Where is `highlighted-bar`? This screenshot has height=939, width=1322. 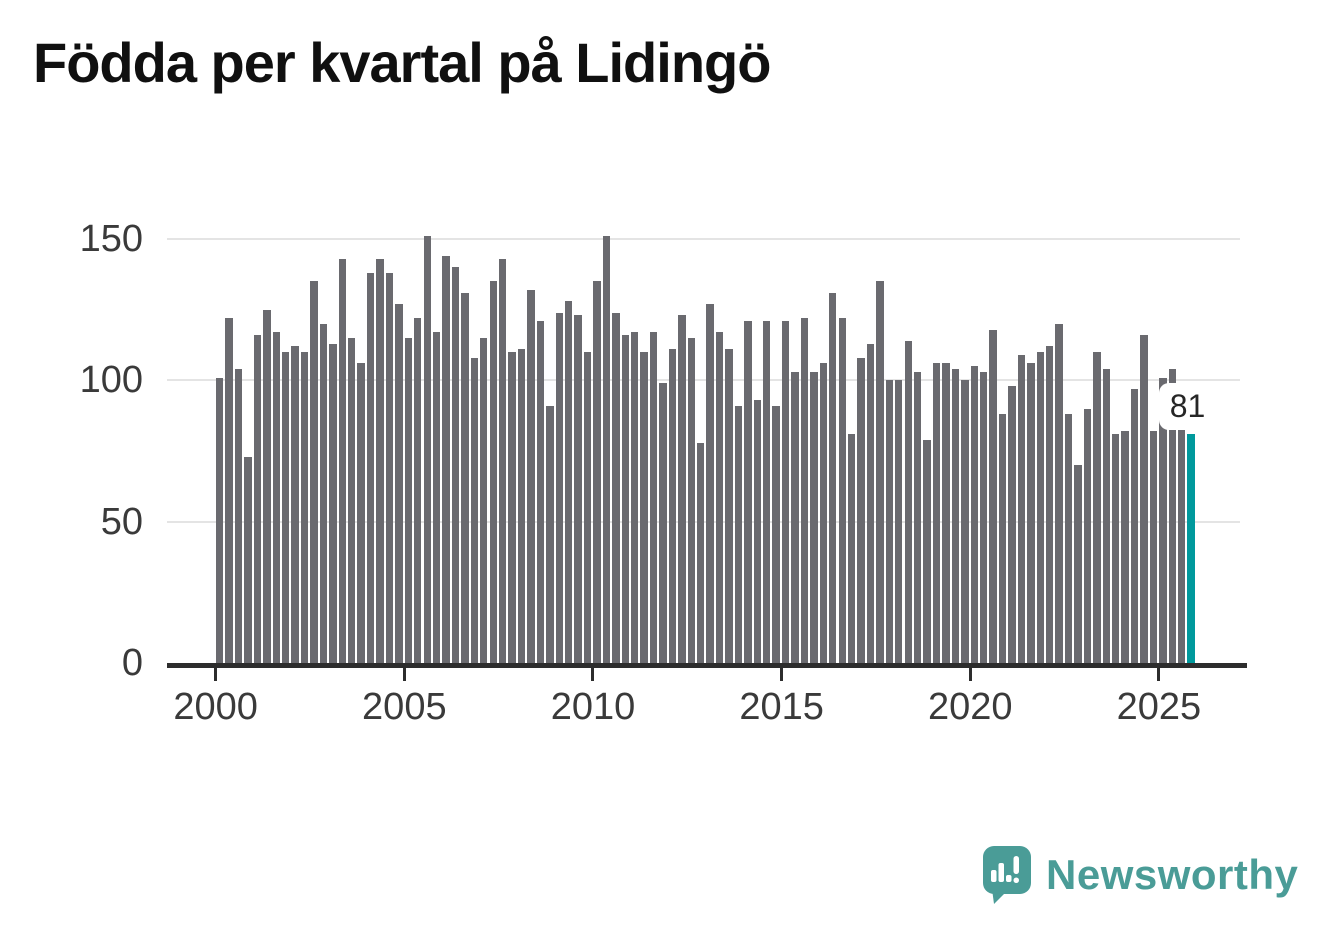
highlighted-bar is located at coordinates (1191, 548).